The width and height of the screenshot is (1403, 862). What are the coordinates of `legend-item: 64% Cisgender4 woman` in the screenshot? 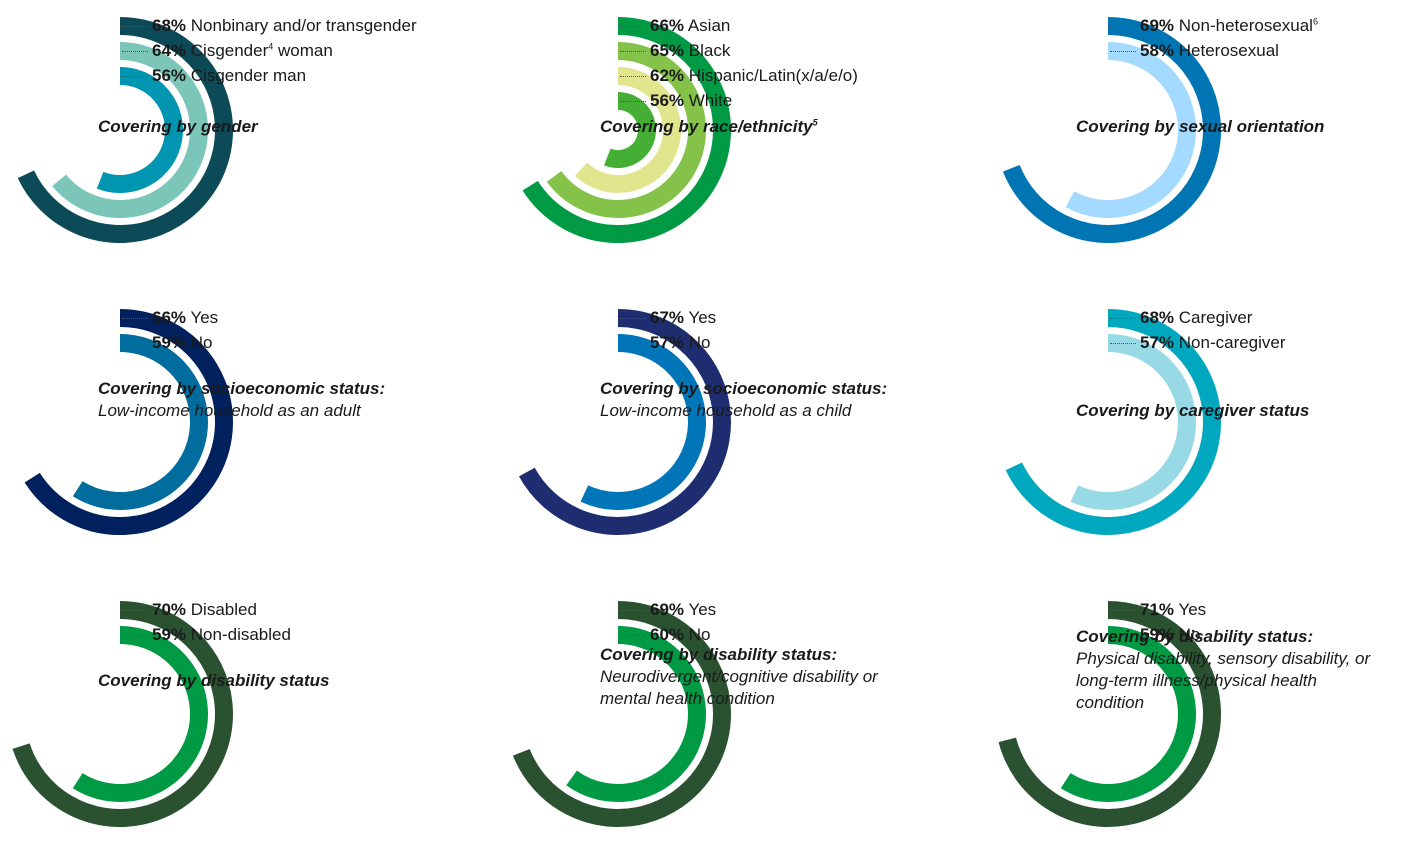 It's located at (242, 51).